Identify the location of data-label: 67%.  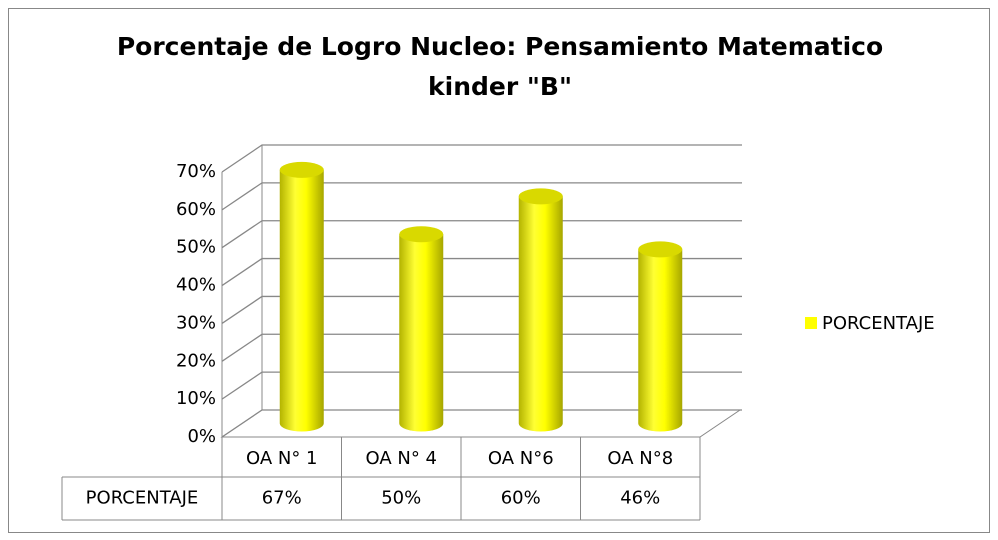
(282, 498).